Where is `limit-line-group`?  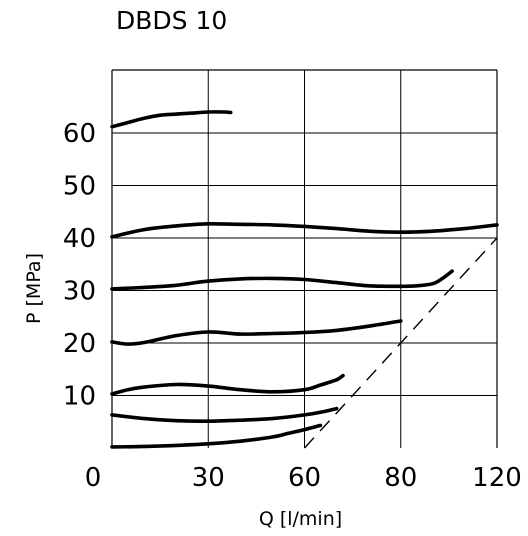
limit-line-group is located at coordinates (400, 343).